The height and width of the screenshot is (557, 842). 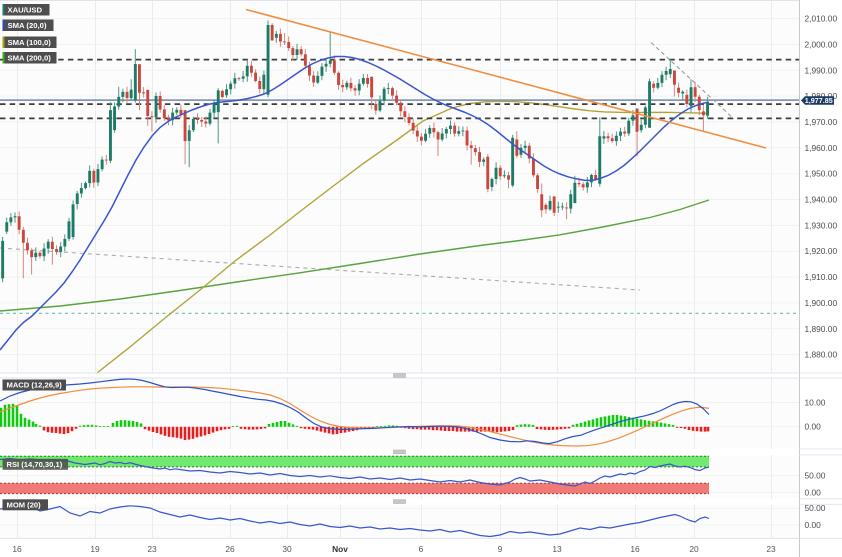 What do you see at coordinates (287, 549) in the screenshot?
I see `svg-text: 30` at bounding box center [287, 549].